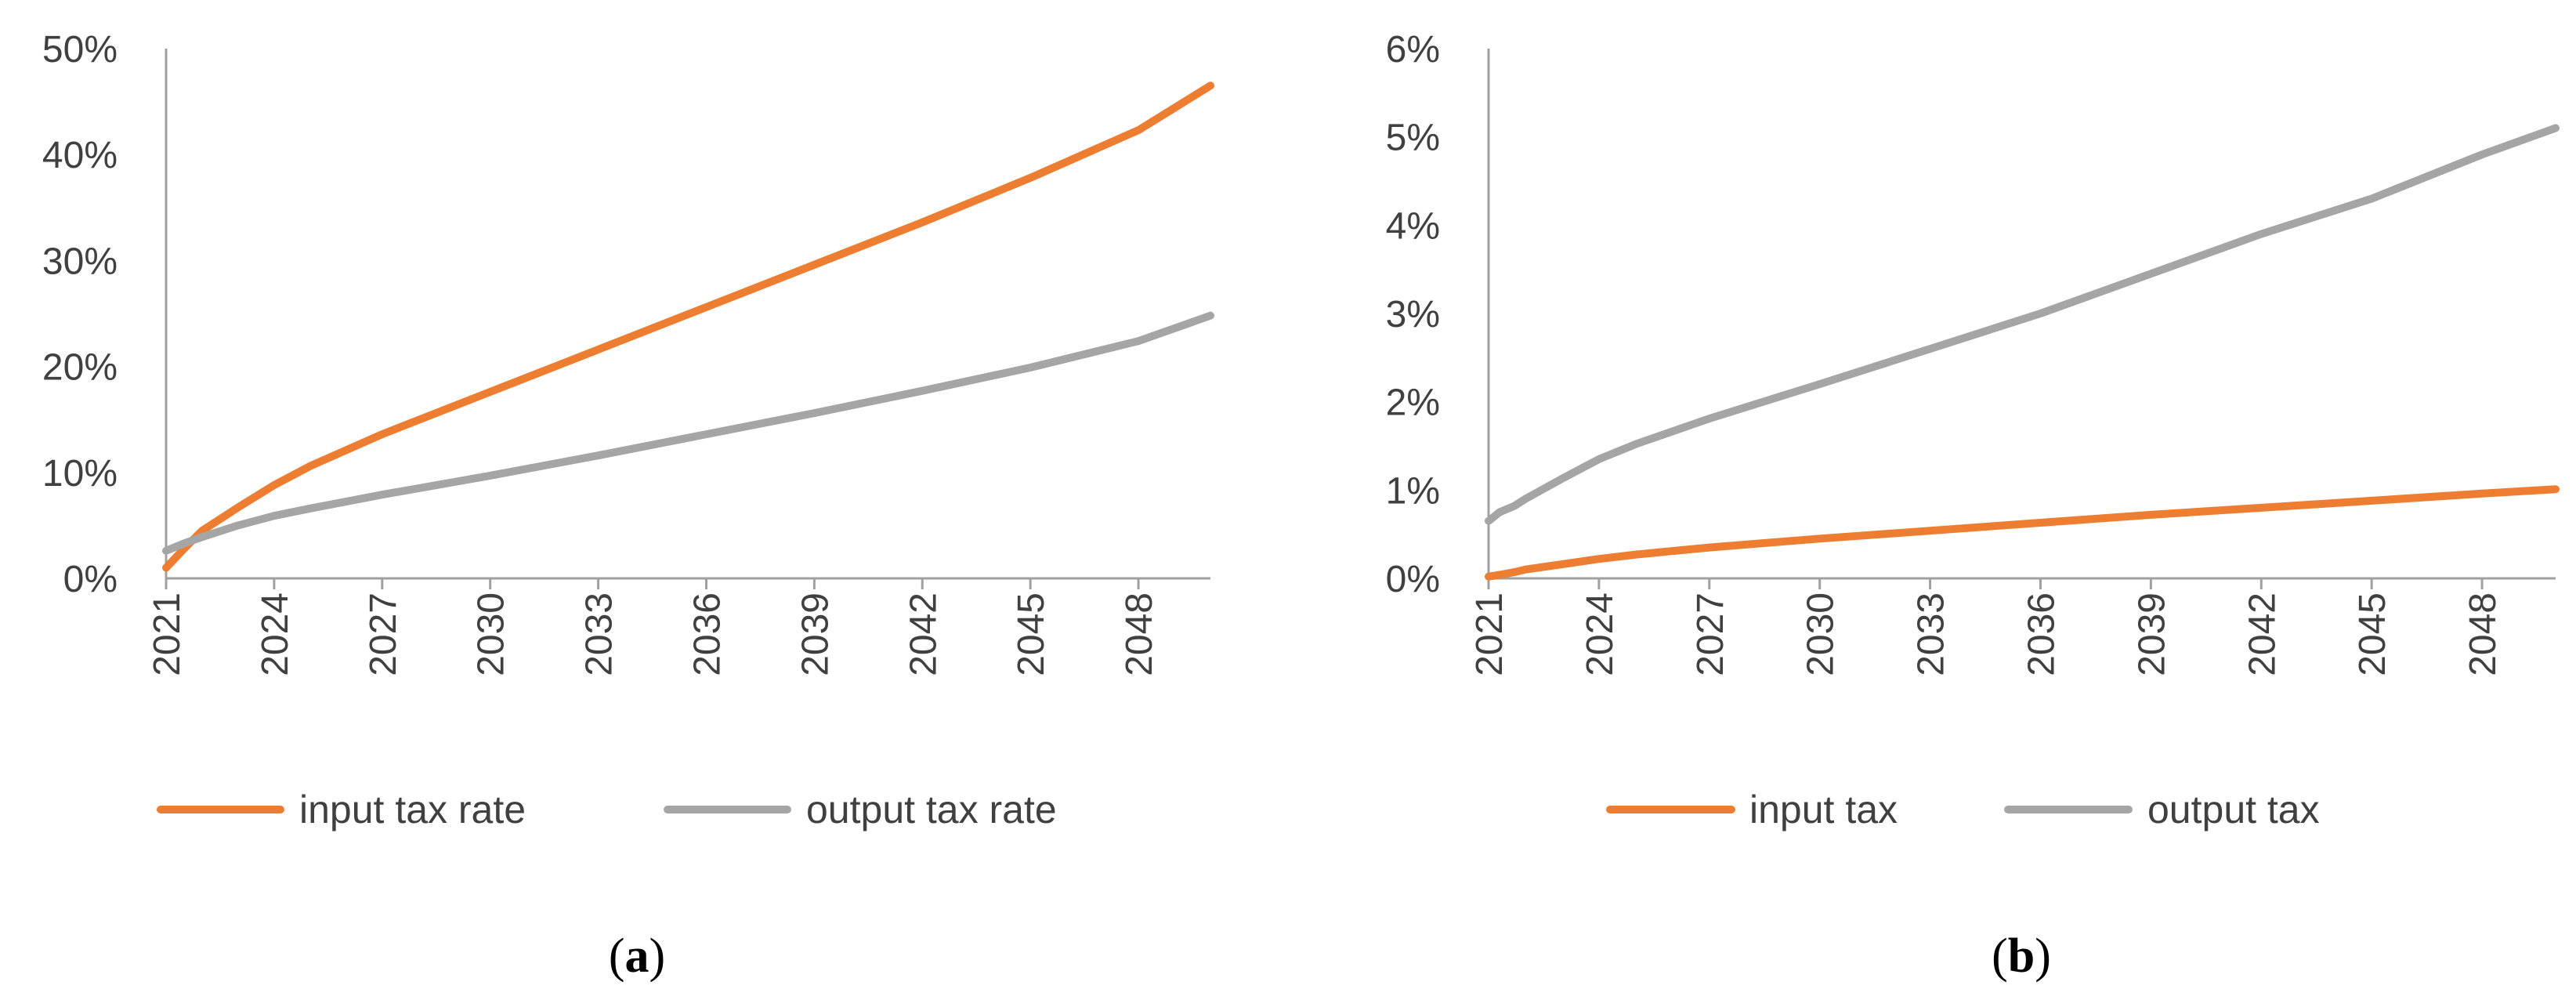 The image size is (2576, 1000). I want to click on legend-label: input tax rate, so click(412, 810).